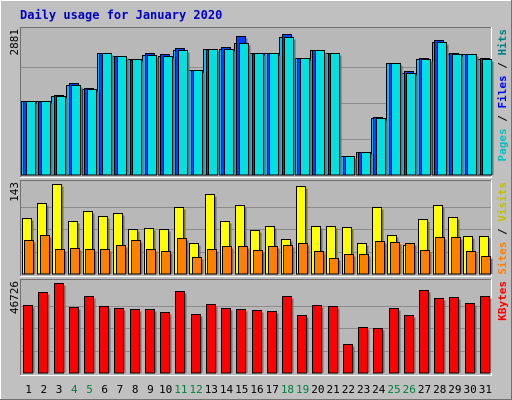 The image size is (512, 400). Describe the element at coordinates (165, 389) in the screenshot. I see `x-tick-label: 10` at that location.